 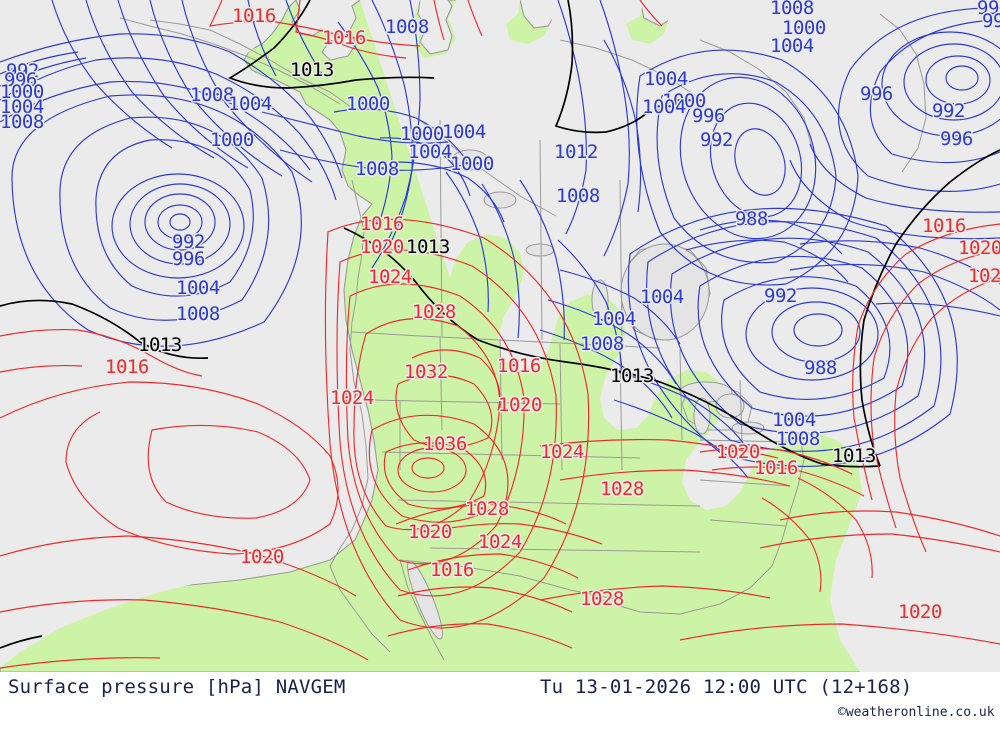 What do you see at coordinates (651, 13) in the screenshot?
I see `isobar-1016-se-ak` at bounding box center [651, 13].